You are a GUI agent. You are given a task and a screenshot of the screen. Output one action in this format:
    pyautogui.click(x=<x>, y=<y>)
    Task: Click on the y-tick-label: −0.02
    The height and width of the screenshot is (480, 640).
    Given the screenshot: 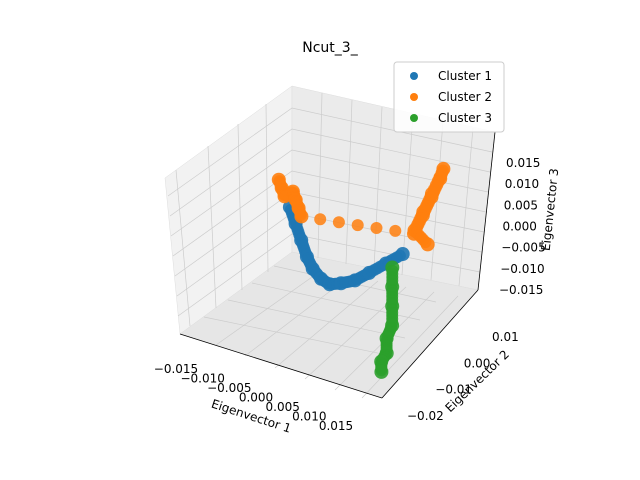 What is the action you would take?
    pyautogui.click(x=425, y=416)
    